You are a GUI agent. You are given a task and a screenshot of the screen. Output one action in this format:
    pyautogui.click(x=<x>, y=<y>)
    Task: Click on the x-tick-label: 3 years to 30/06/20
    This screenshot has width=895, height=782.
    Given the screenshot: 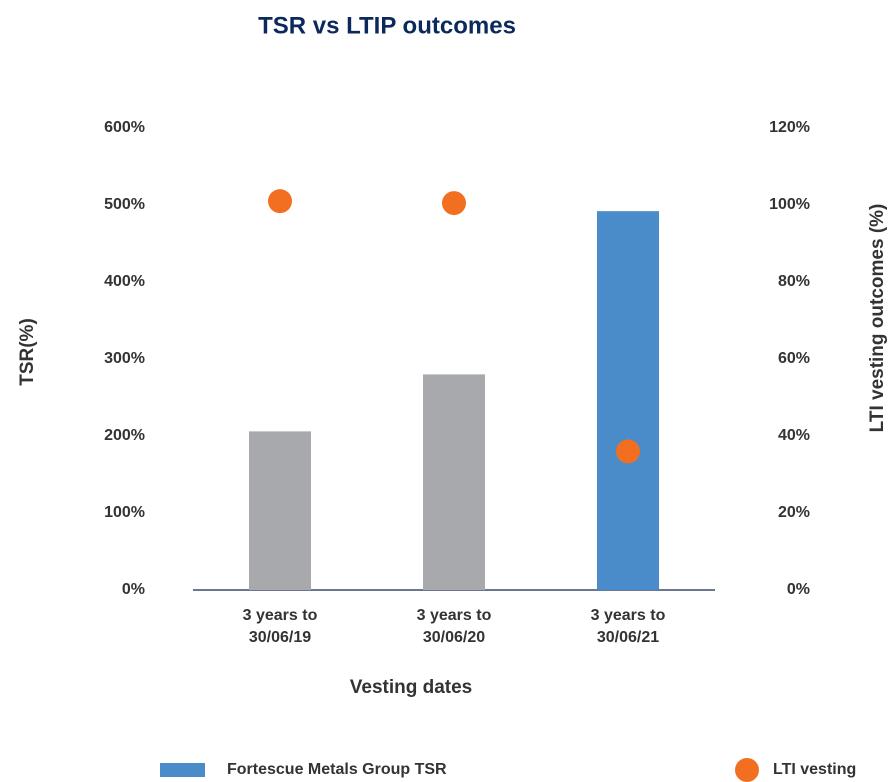 What is the action you would take?
    pyautogui.click(x=454, y=626)
    